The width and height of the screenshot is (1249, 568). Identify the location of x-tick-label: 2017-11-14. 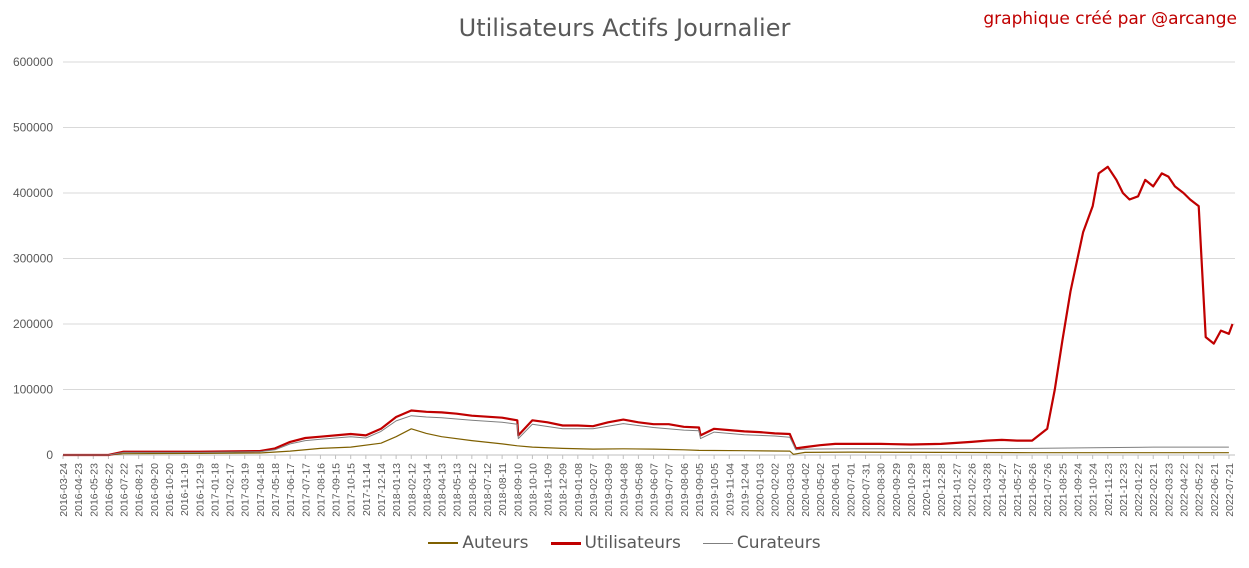
(367, 489).